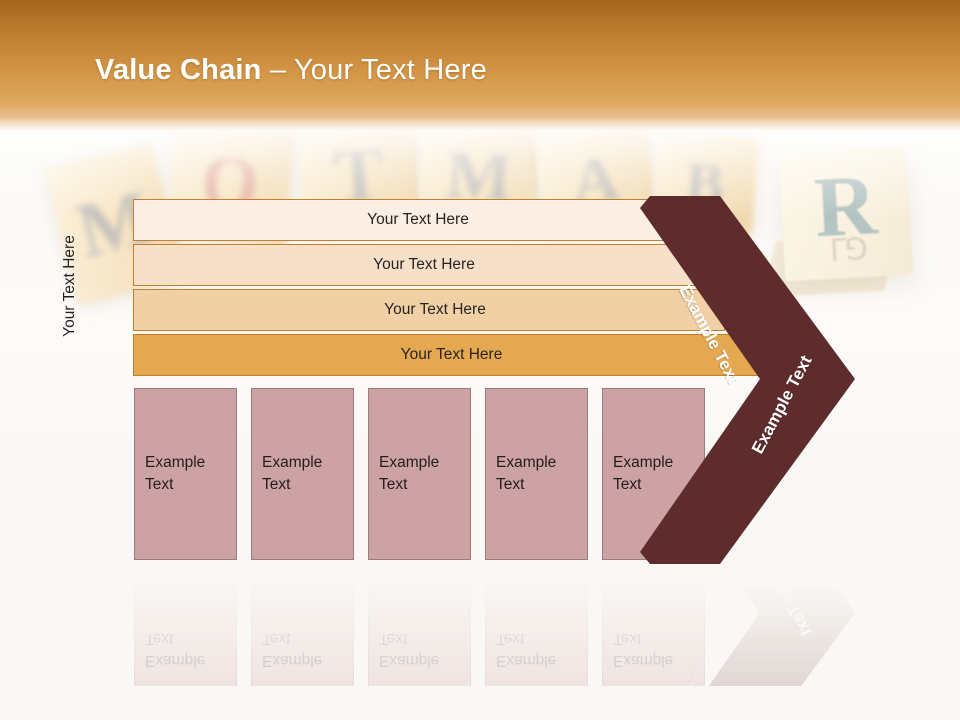 The image size is (960, 720). I want to click on page-title: Value Chain – Your Text Here, so click(291, 70).